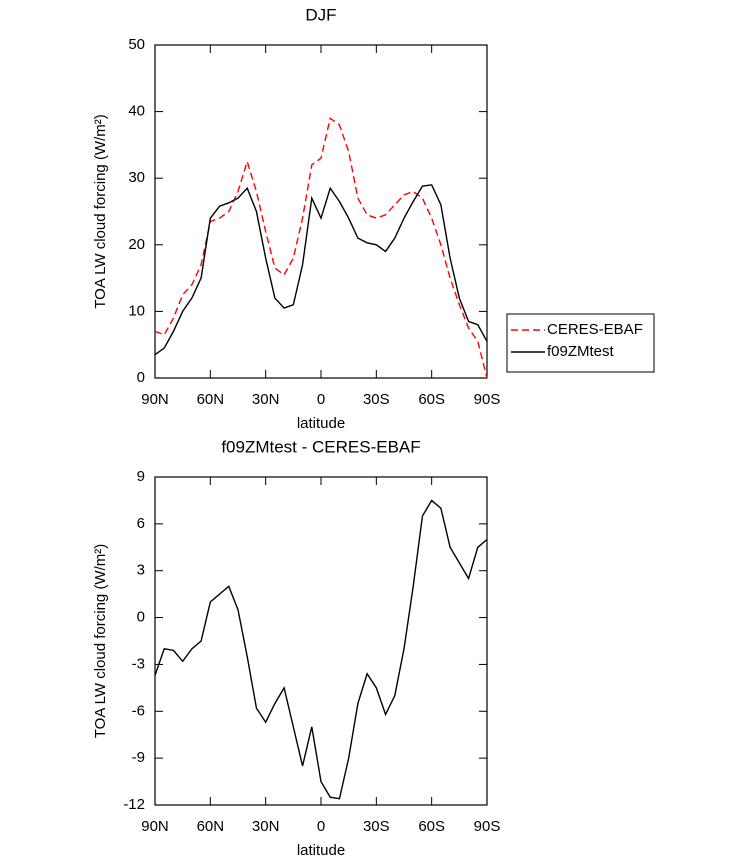 Image resolution: width=733 pixels, height=866 pixels. What do you see at coordinates (136, 310) in the screenshot?
I see `y-tick-label: 10` at bounding box center [136, 310].